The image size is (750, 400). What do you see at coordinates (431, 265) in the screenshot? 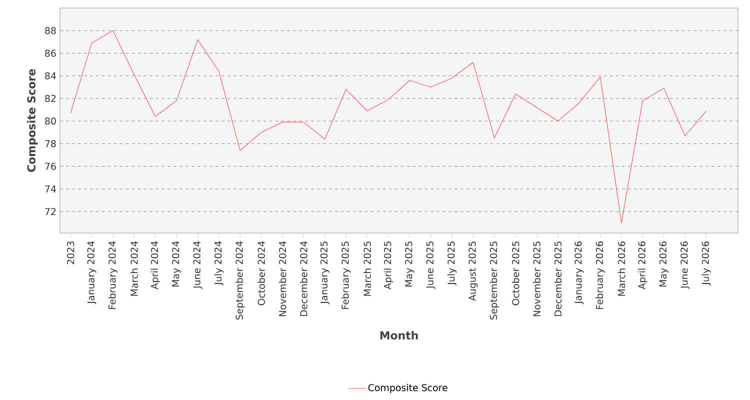
I see `x-tick-label: June 2025` at bounding box center [431, 265].